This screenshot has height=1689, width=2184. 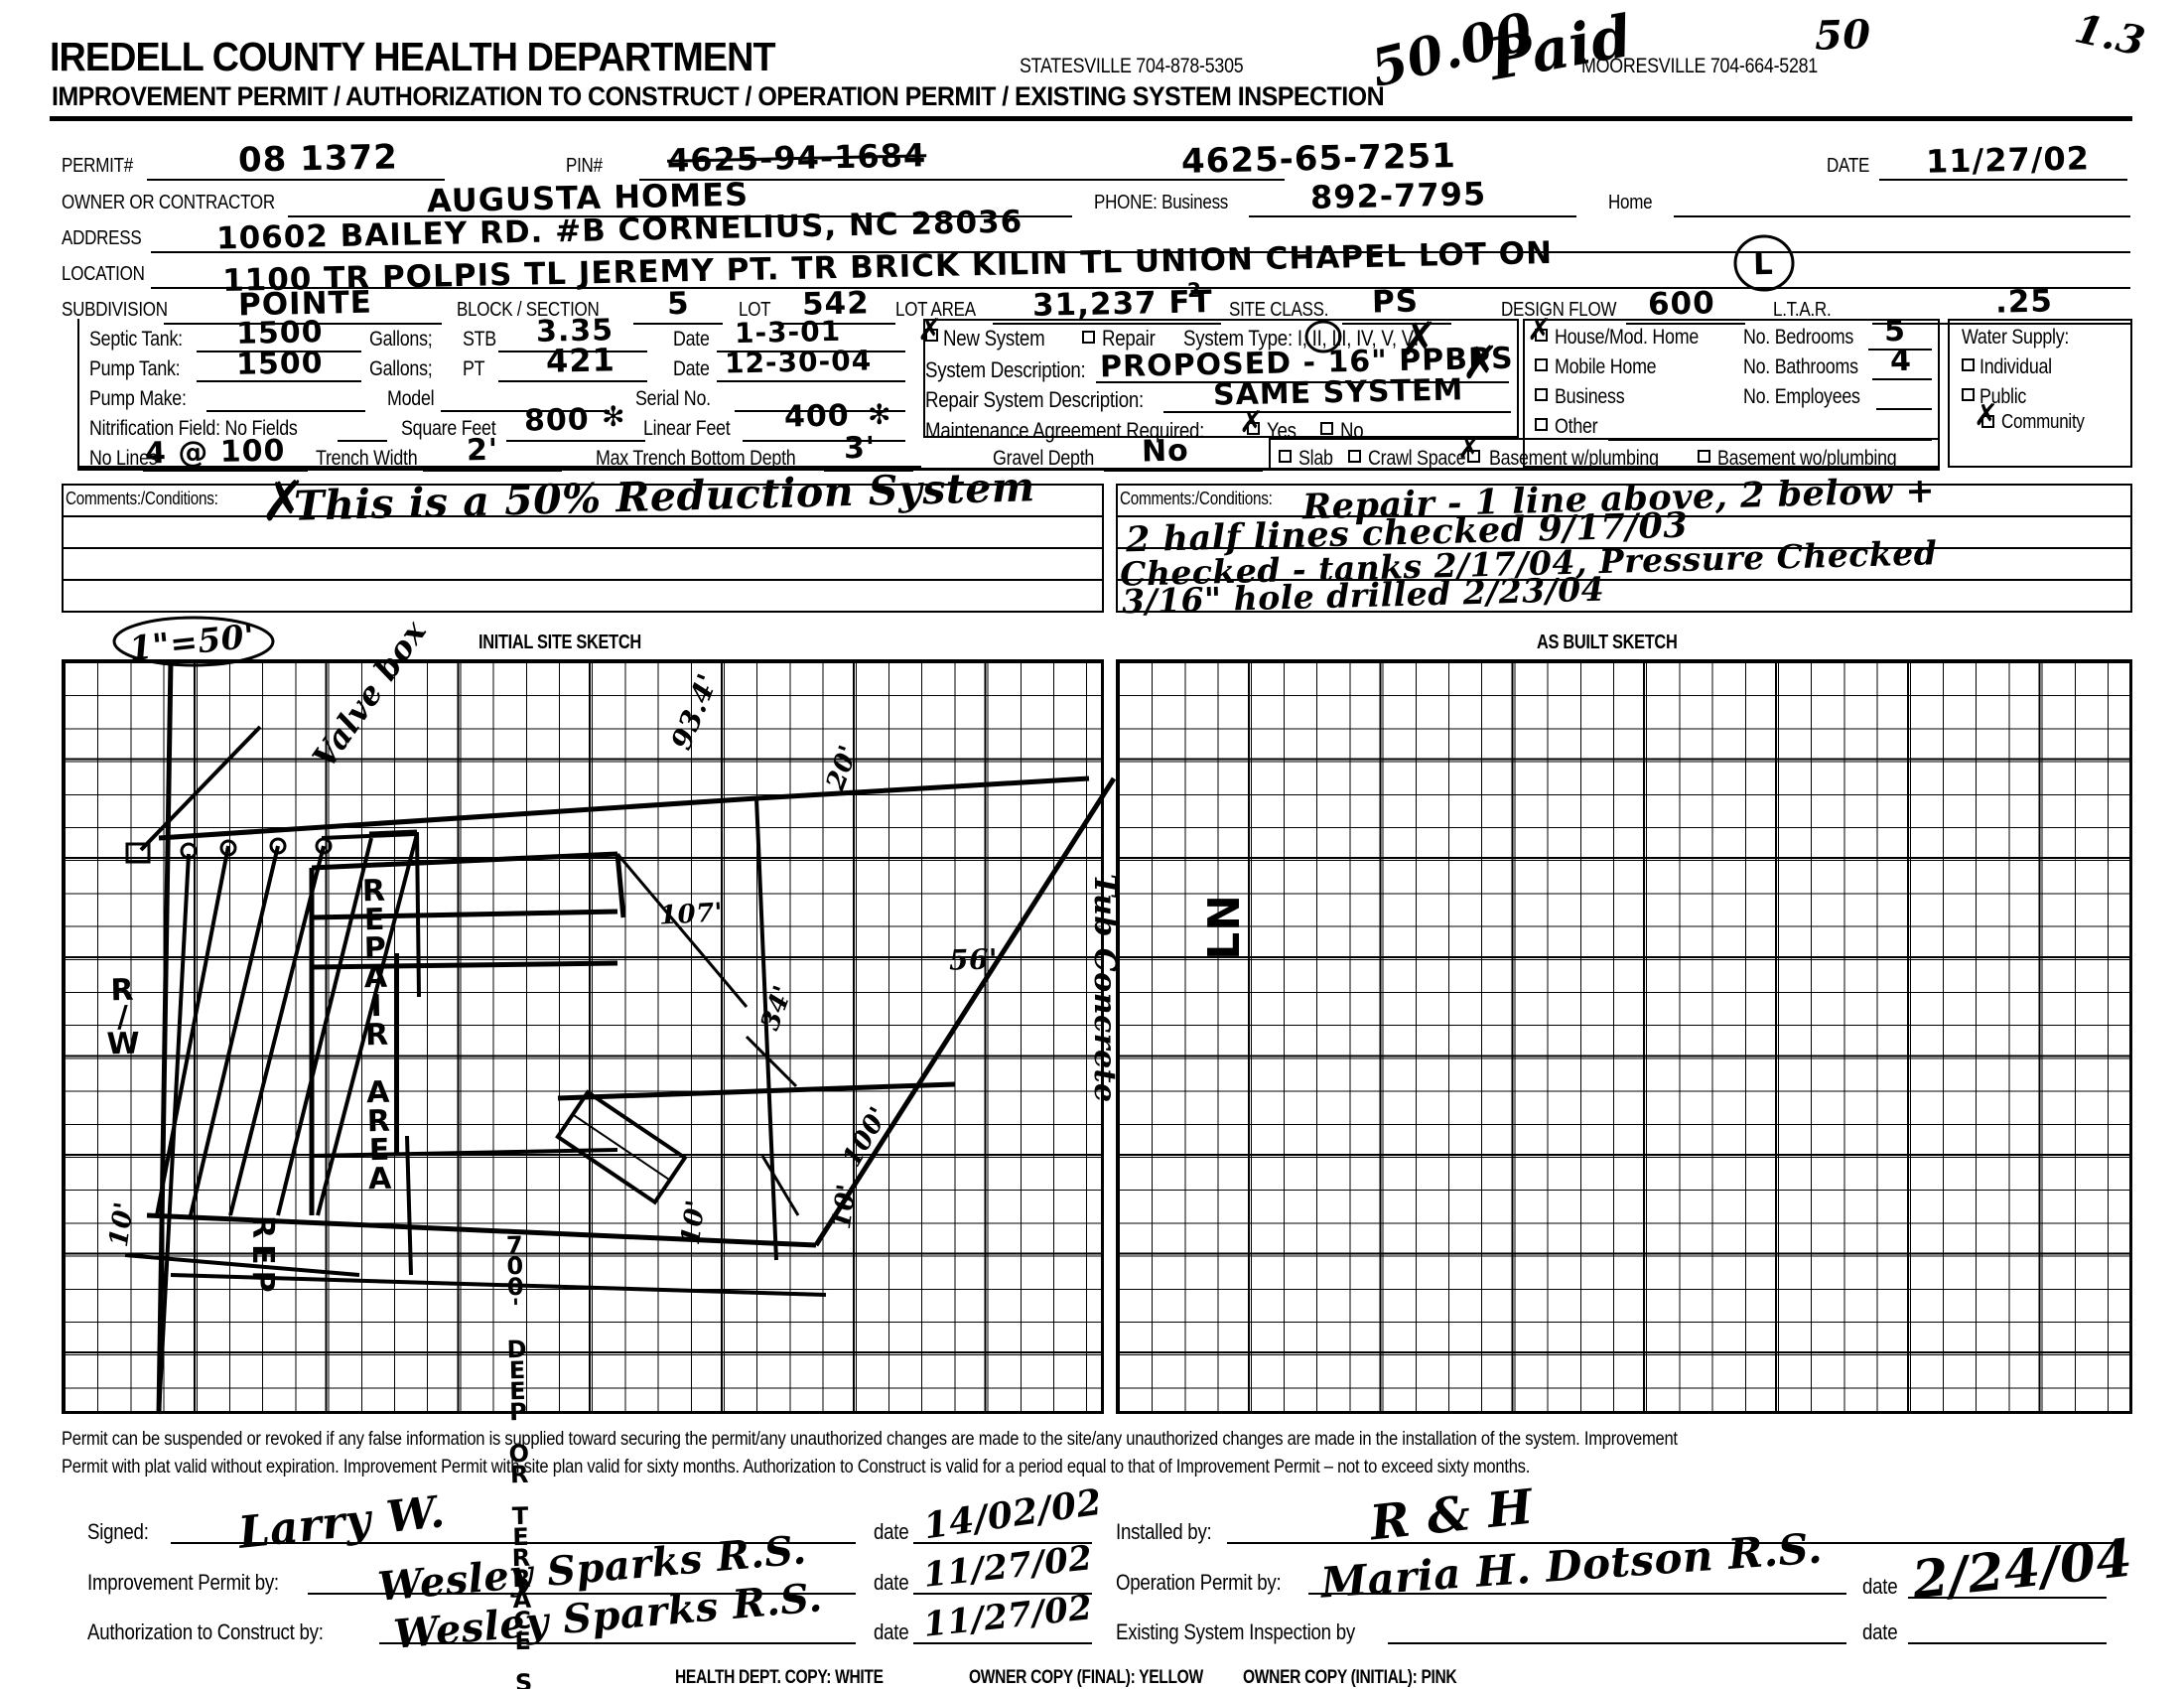 What do you see at coordinates (1140, 288) in the screenshot?
I see `location-rule` at bounding box center [1140, 288].